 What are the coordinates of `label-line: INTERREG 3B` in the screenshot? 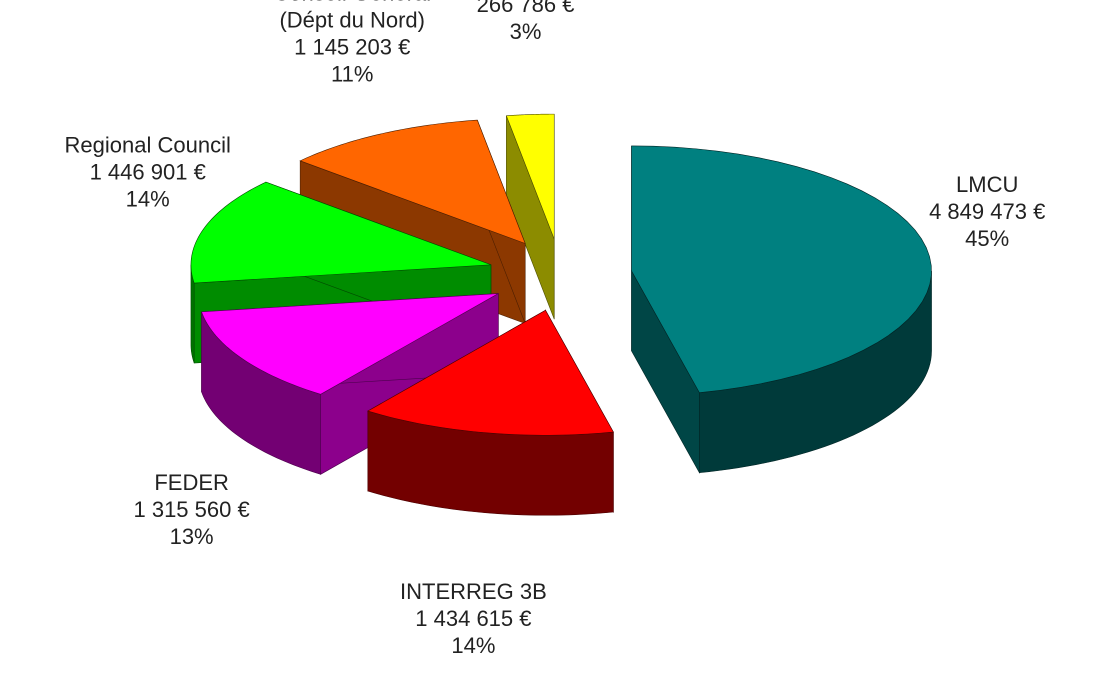 It's located at (473, 591).